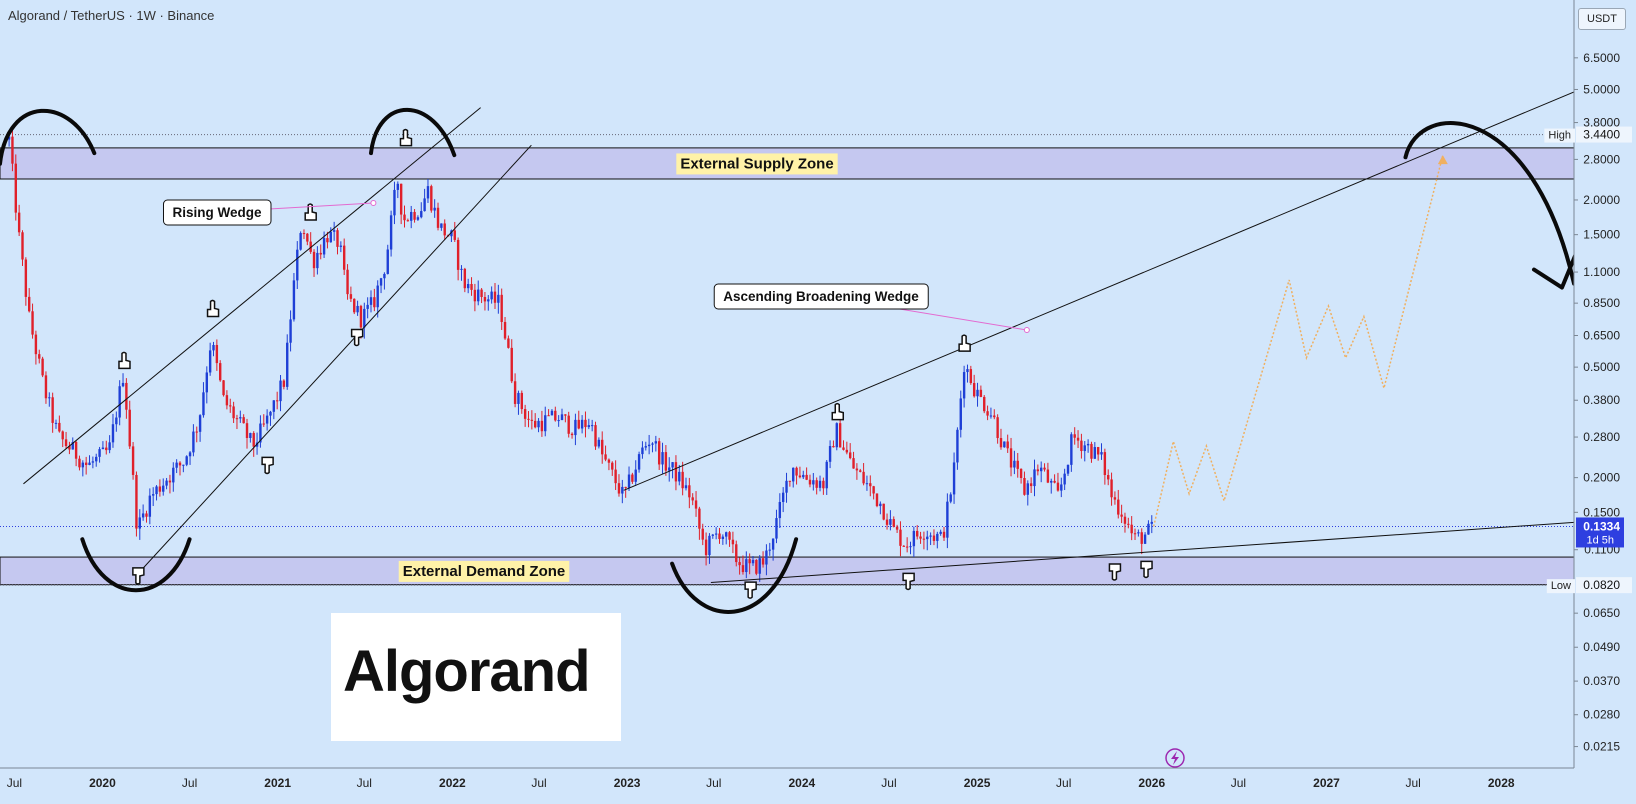 This screenshot has height=804, width=1636. I want to click on lightning-badge, so click(1175, 758).